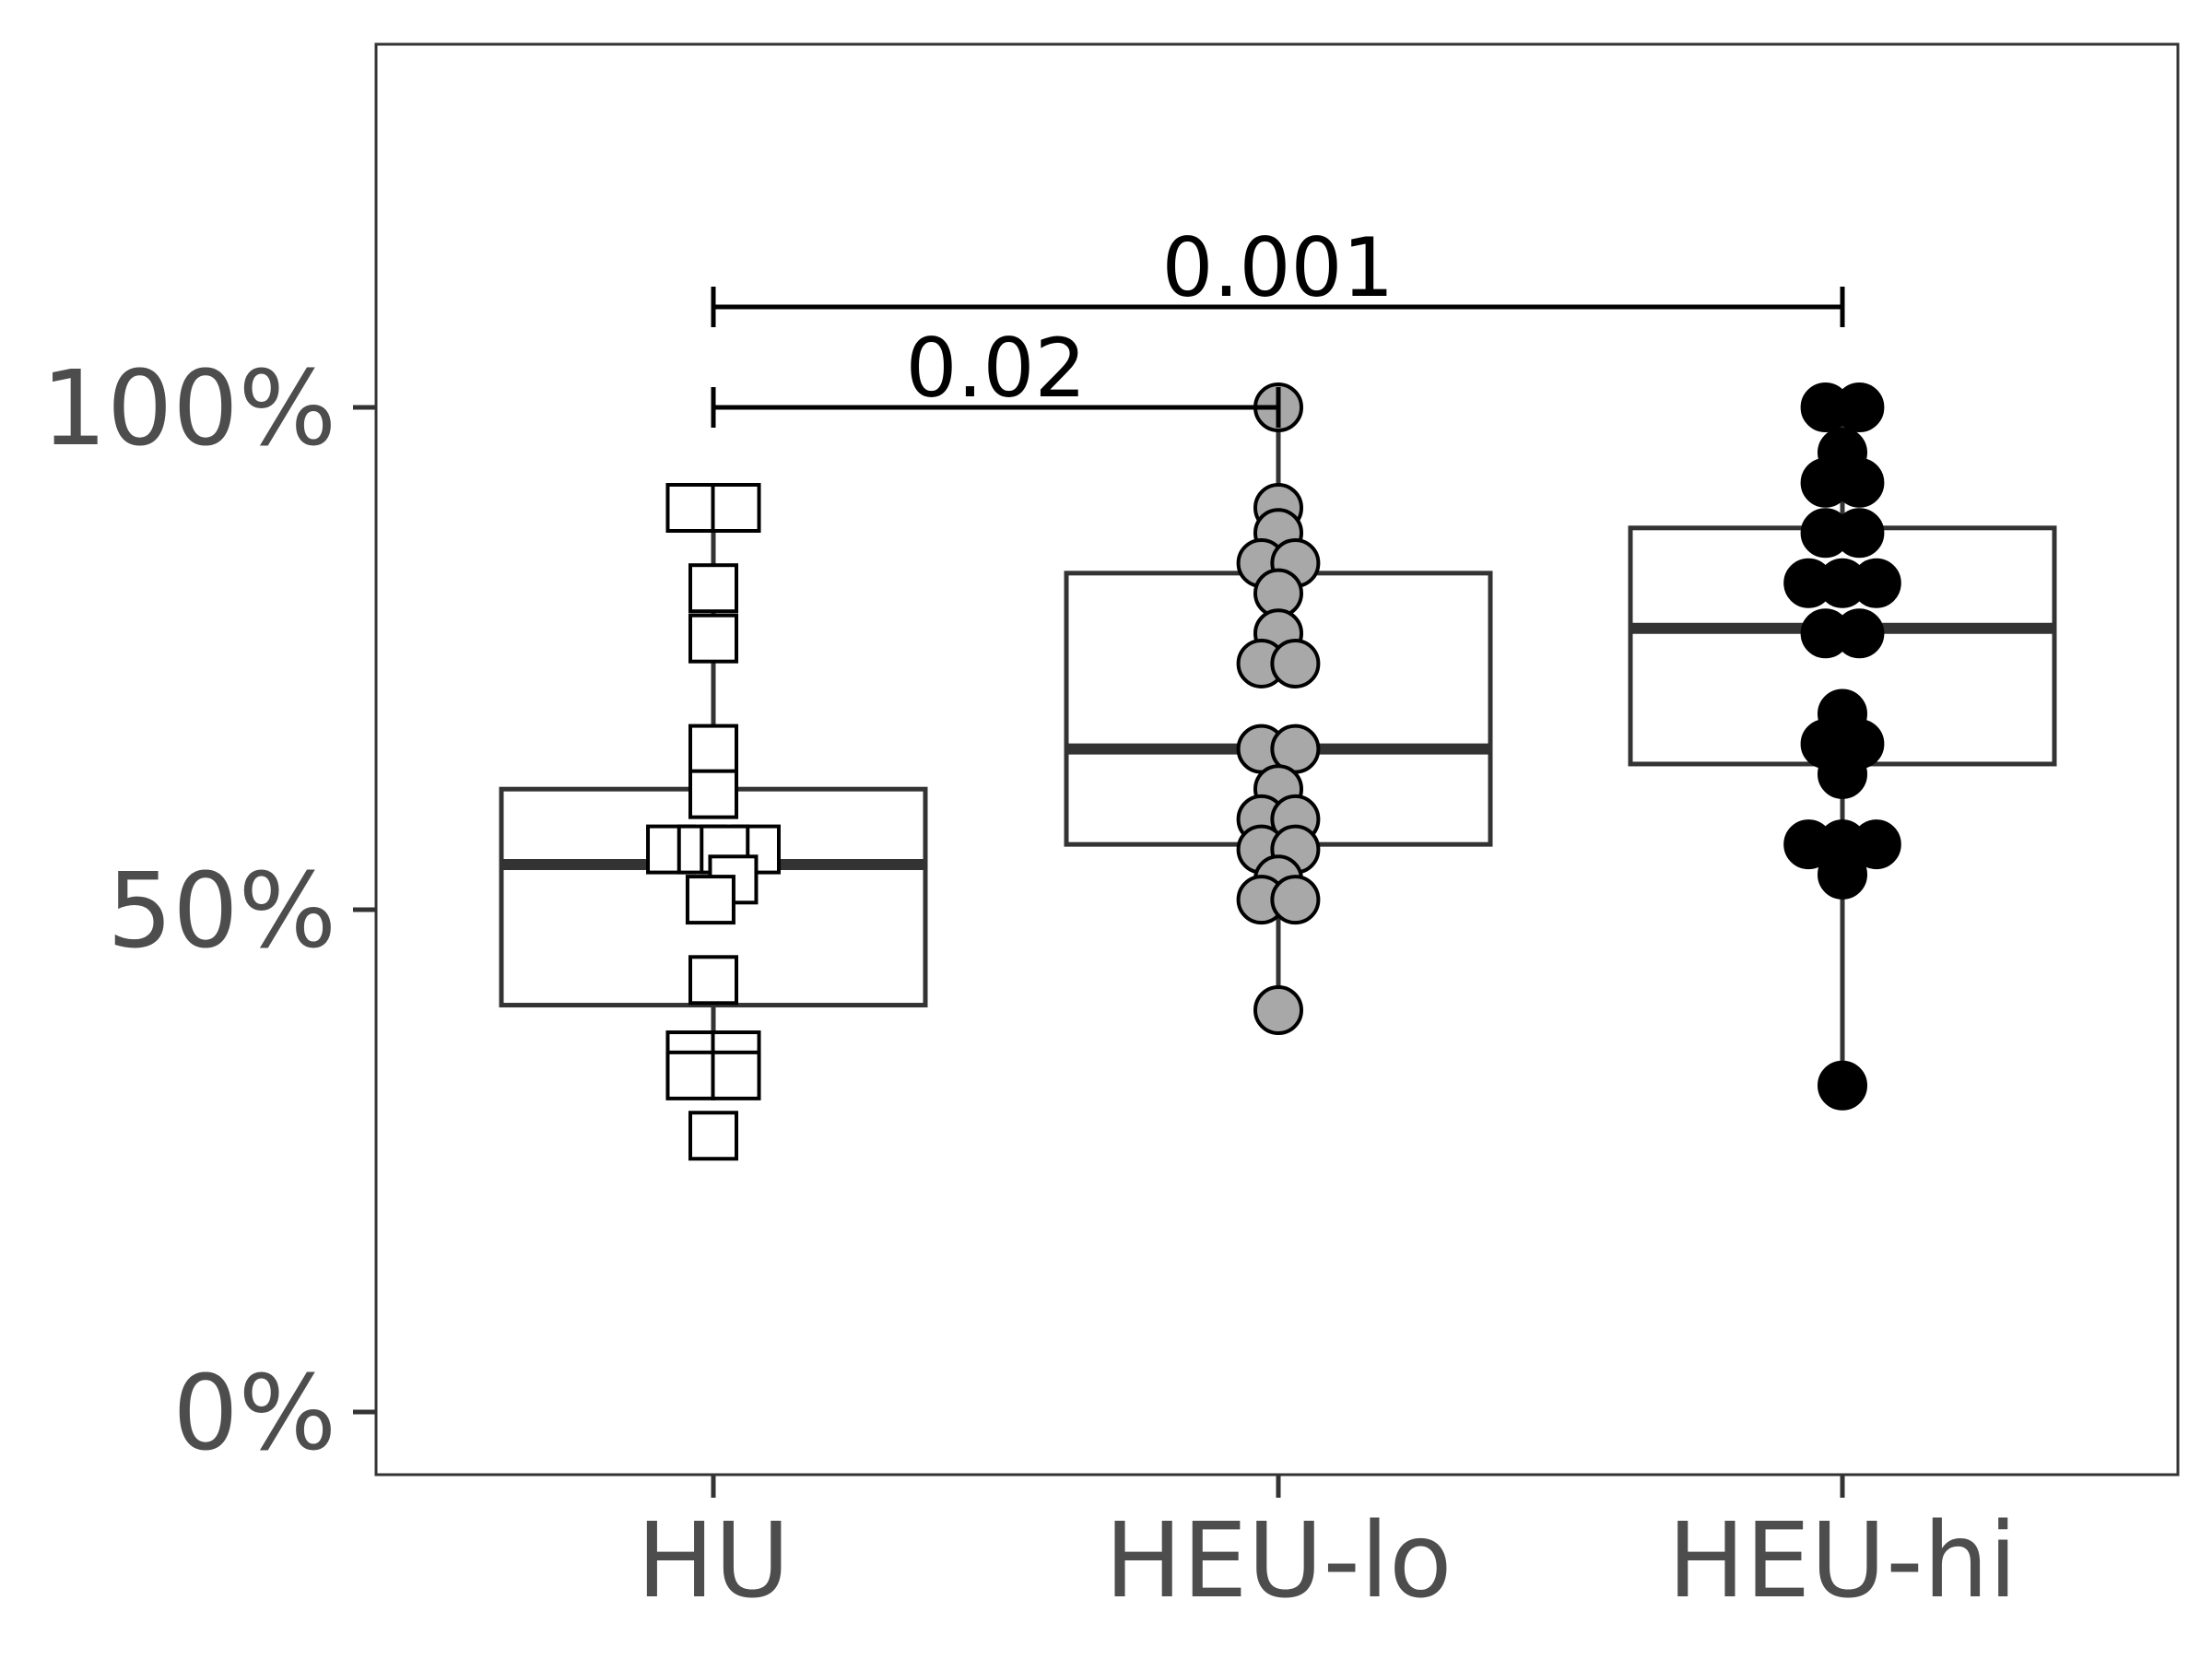  Describe the element at coordinates (1278, 324) in the screenshot. I see `comparisons-layer: 0.02 0.001` at that location.